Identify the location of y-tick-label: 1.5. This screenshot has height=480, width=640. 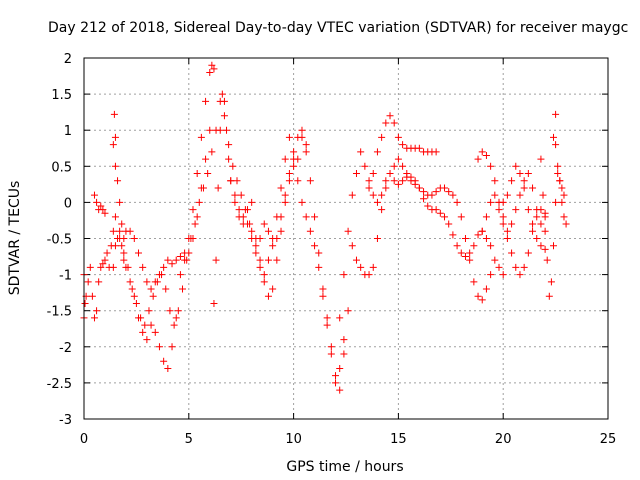
(61, 95).